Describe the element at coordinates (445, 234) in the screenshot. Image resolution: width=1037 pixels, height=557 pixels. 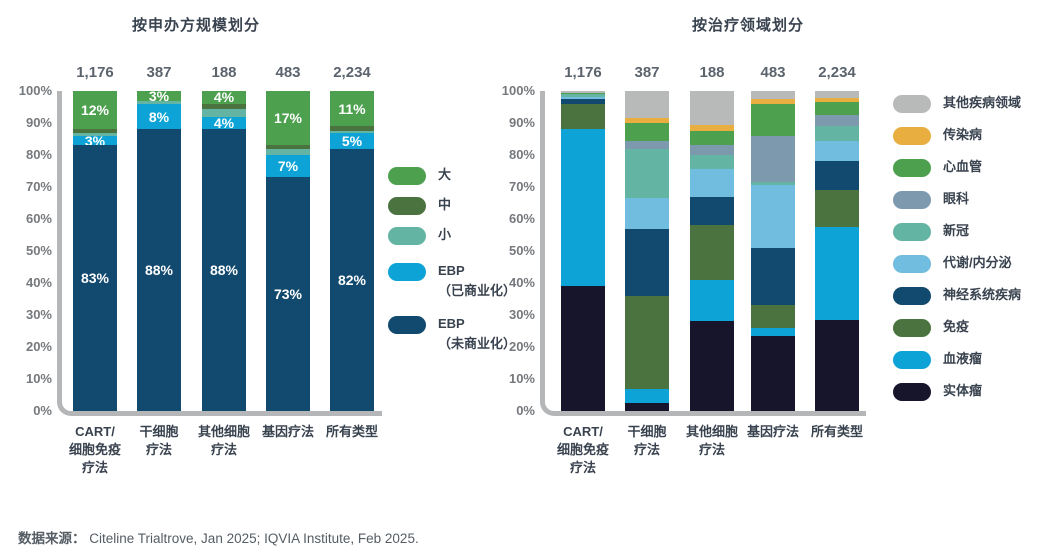
I see `legend-label-line: 小` at that location.